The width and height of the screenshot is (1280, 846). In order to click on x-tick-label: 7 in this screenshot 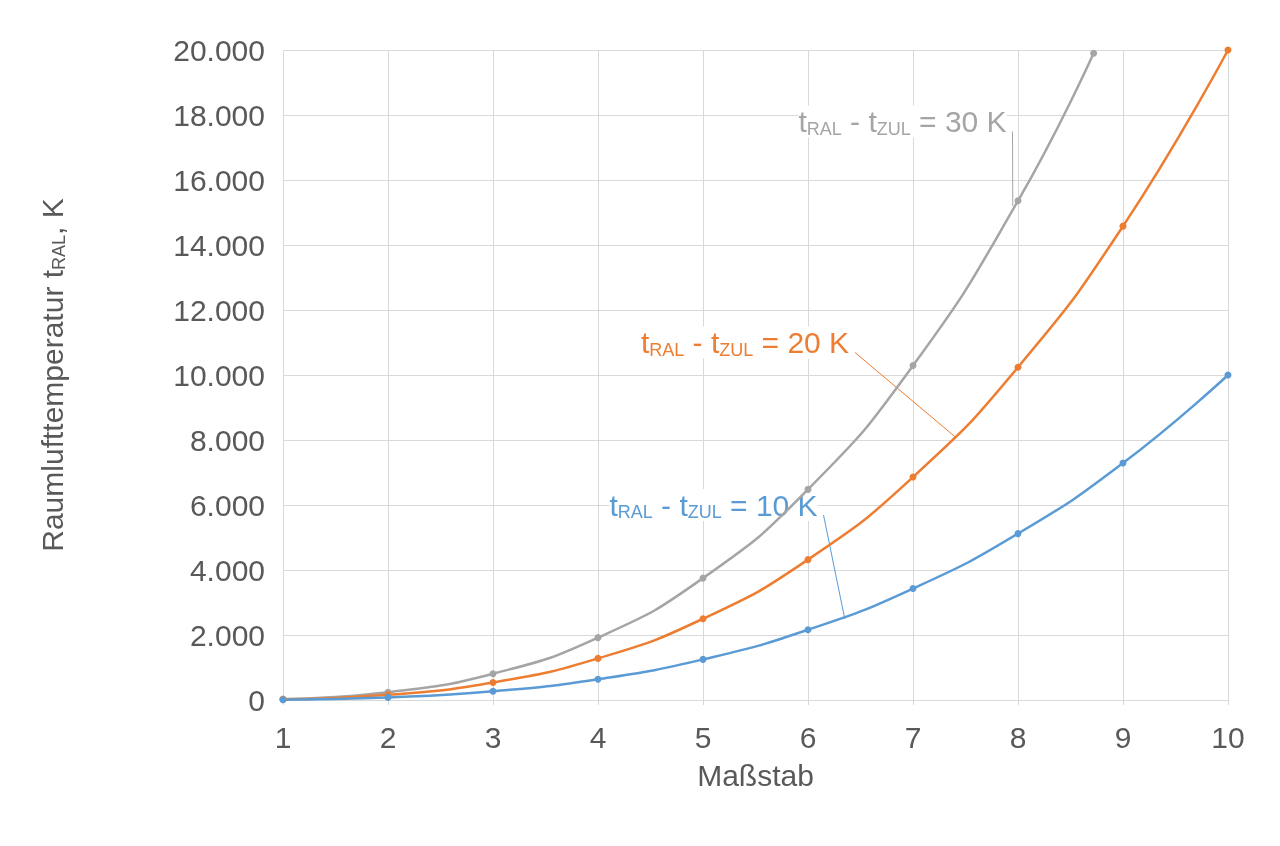, I will do `click(913, 737)`.